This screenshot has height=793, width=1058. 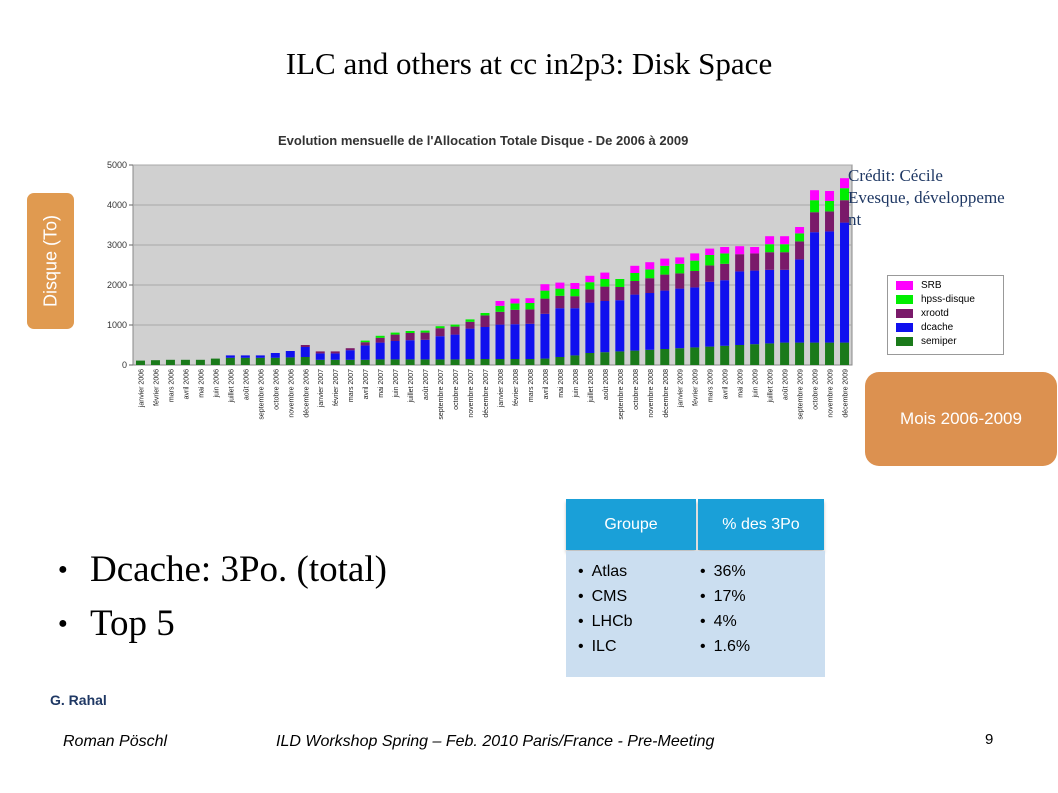 What do you see at coordinates (831, 393) in the screenshot?
I see `x-tick-label: novembre 2009` at bounding box center [831, 393].